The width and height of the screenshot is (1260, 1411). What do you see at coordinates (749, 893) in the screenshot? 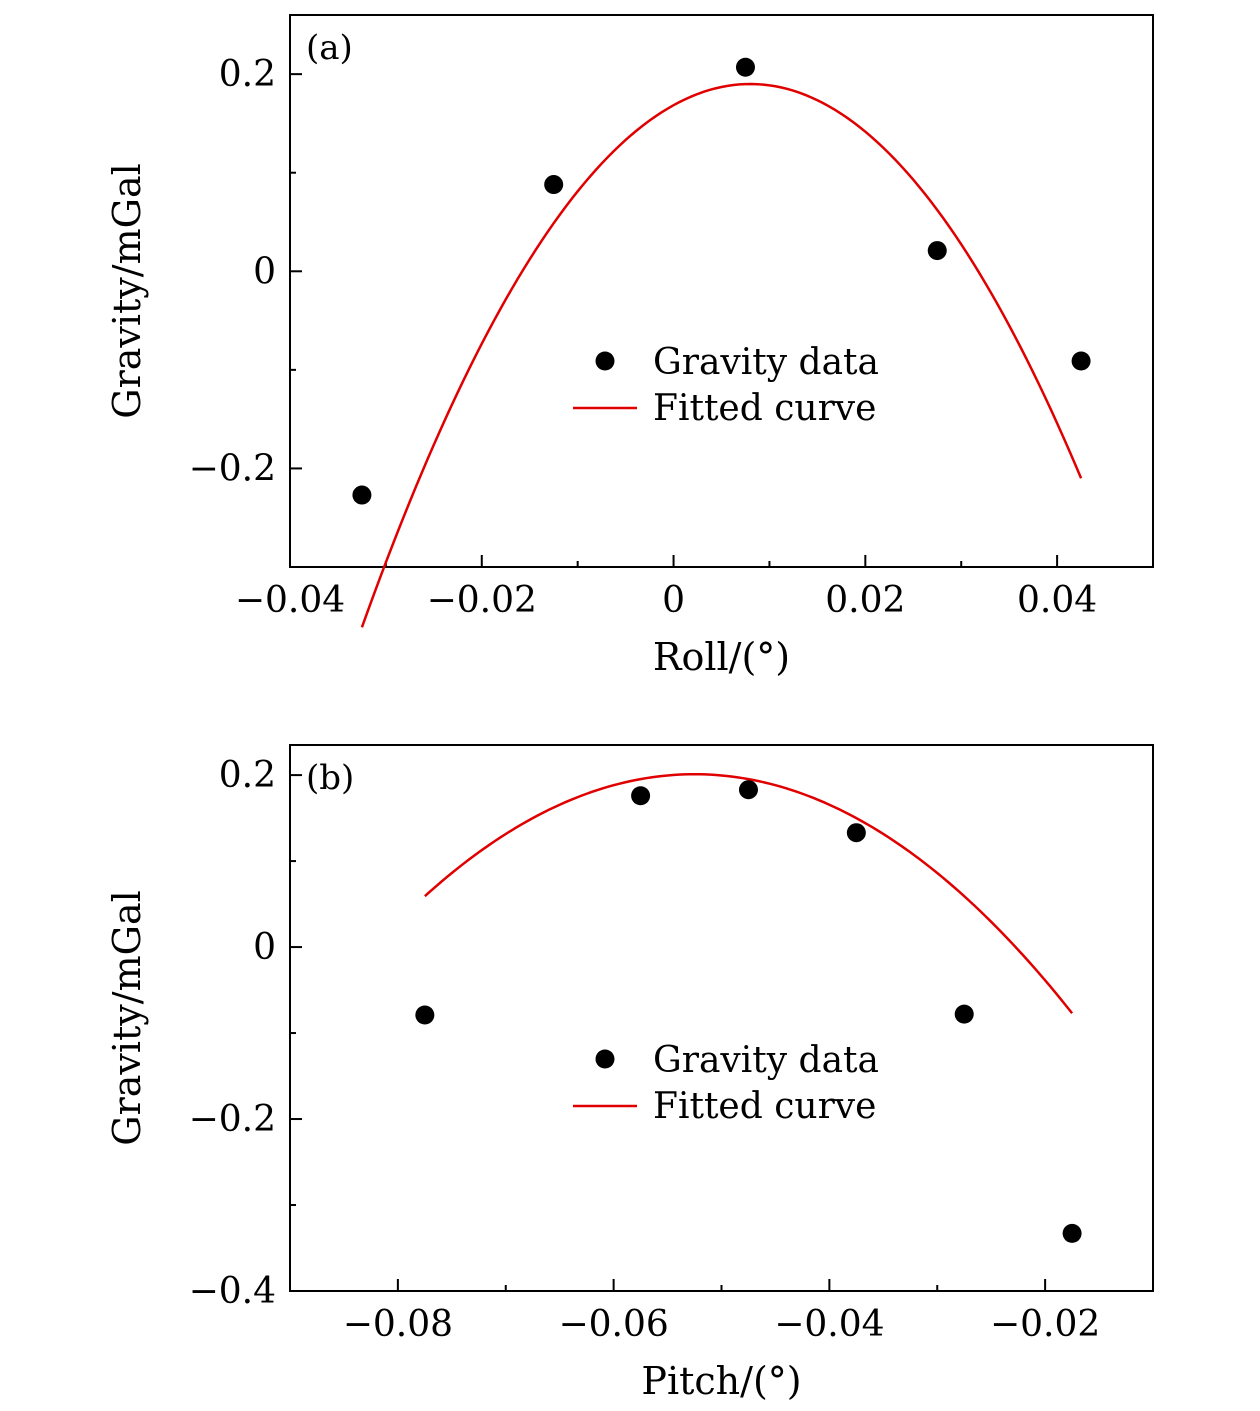
I see `fitted-curve-line` at bounding box center [749, 893].